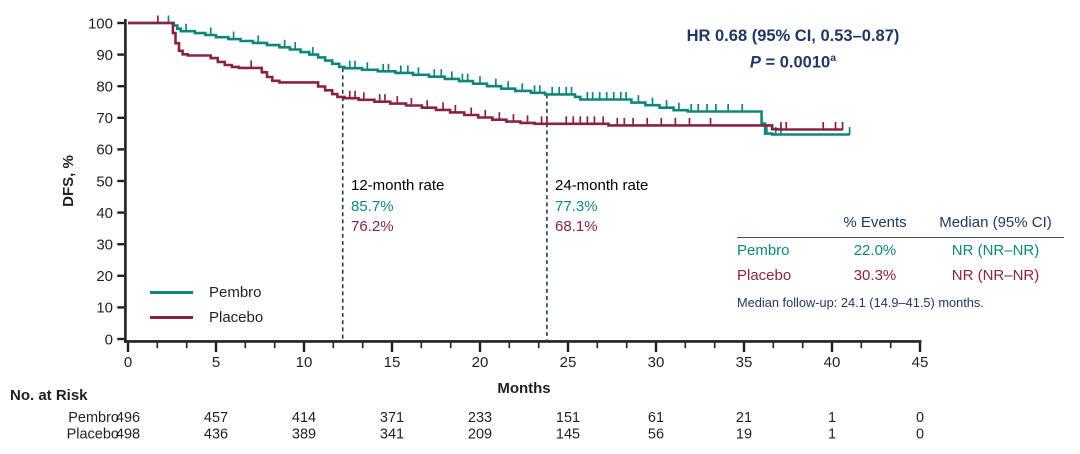  Describe the element at coordinates (235, 292) in the screenshot. I see `legend-label: Pembro` at that location.